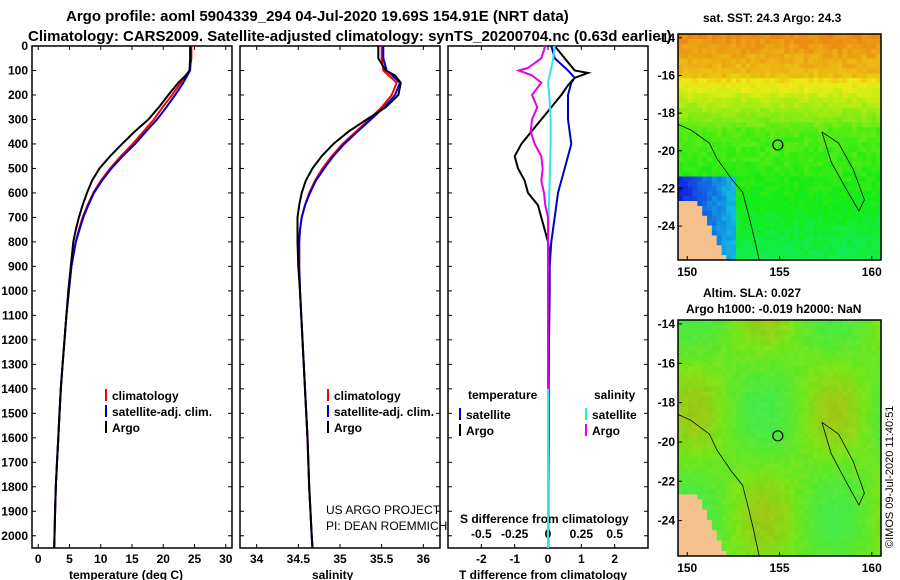  Describe the element at coordinates (581, 559) in the screenshot. I see `difference-xtick-label: 1` at that location.